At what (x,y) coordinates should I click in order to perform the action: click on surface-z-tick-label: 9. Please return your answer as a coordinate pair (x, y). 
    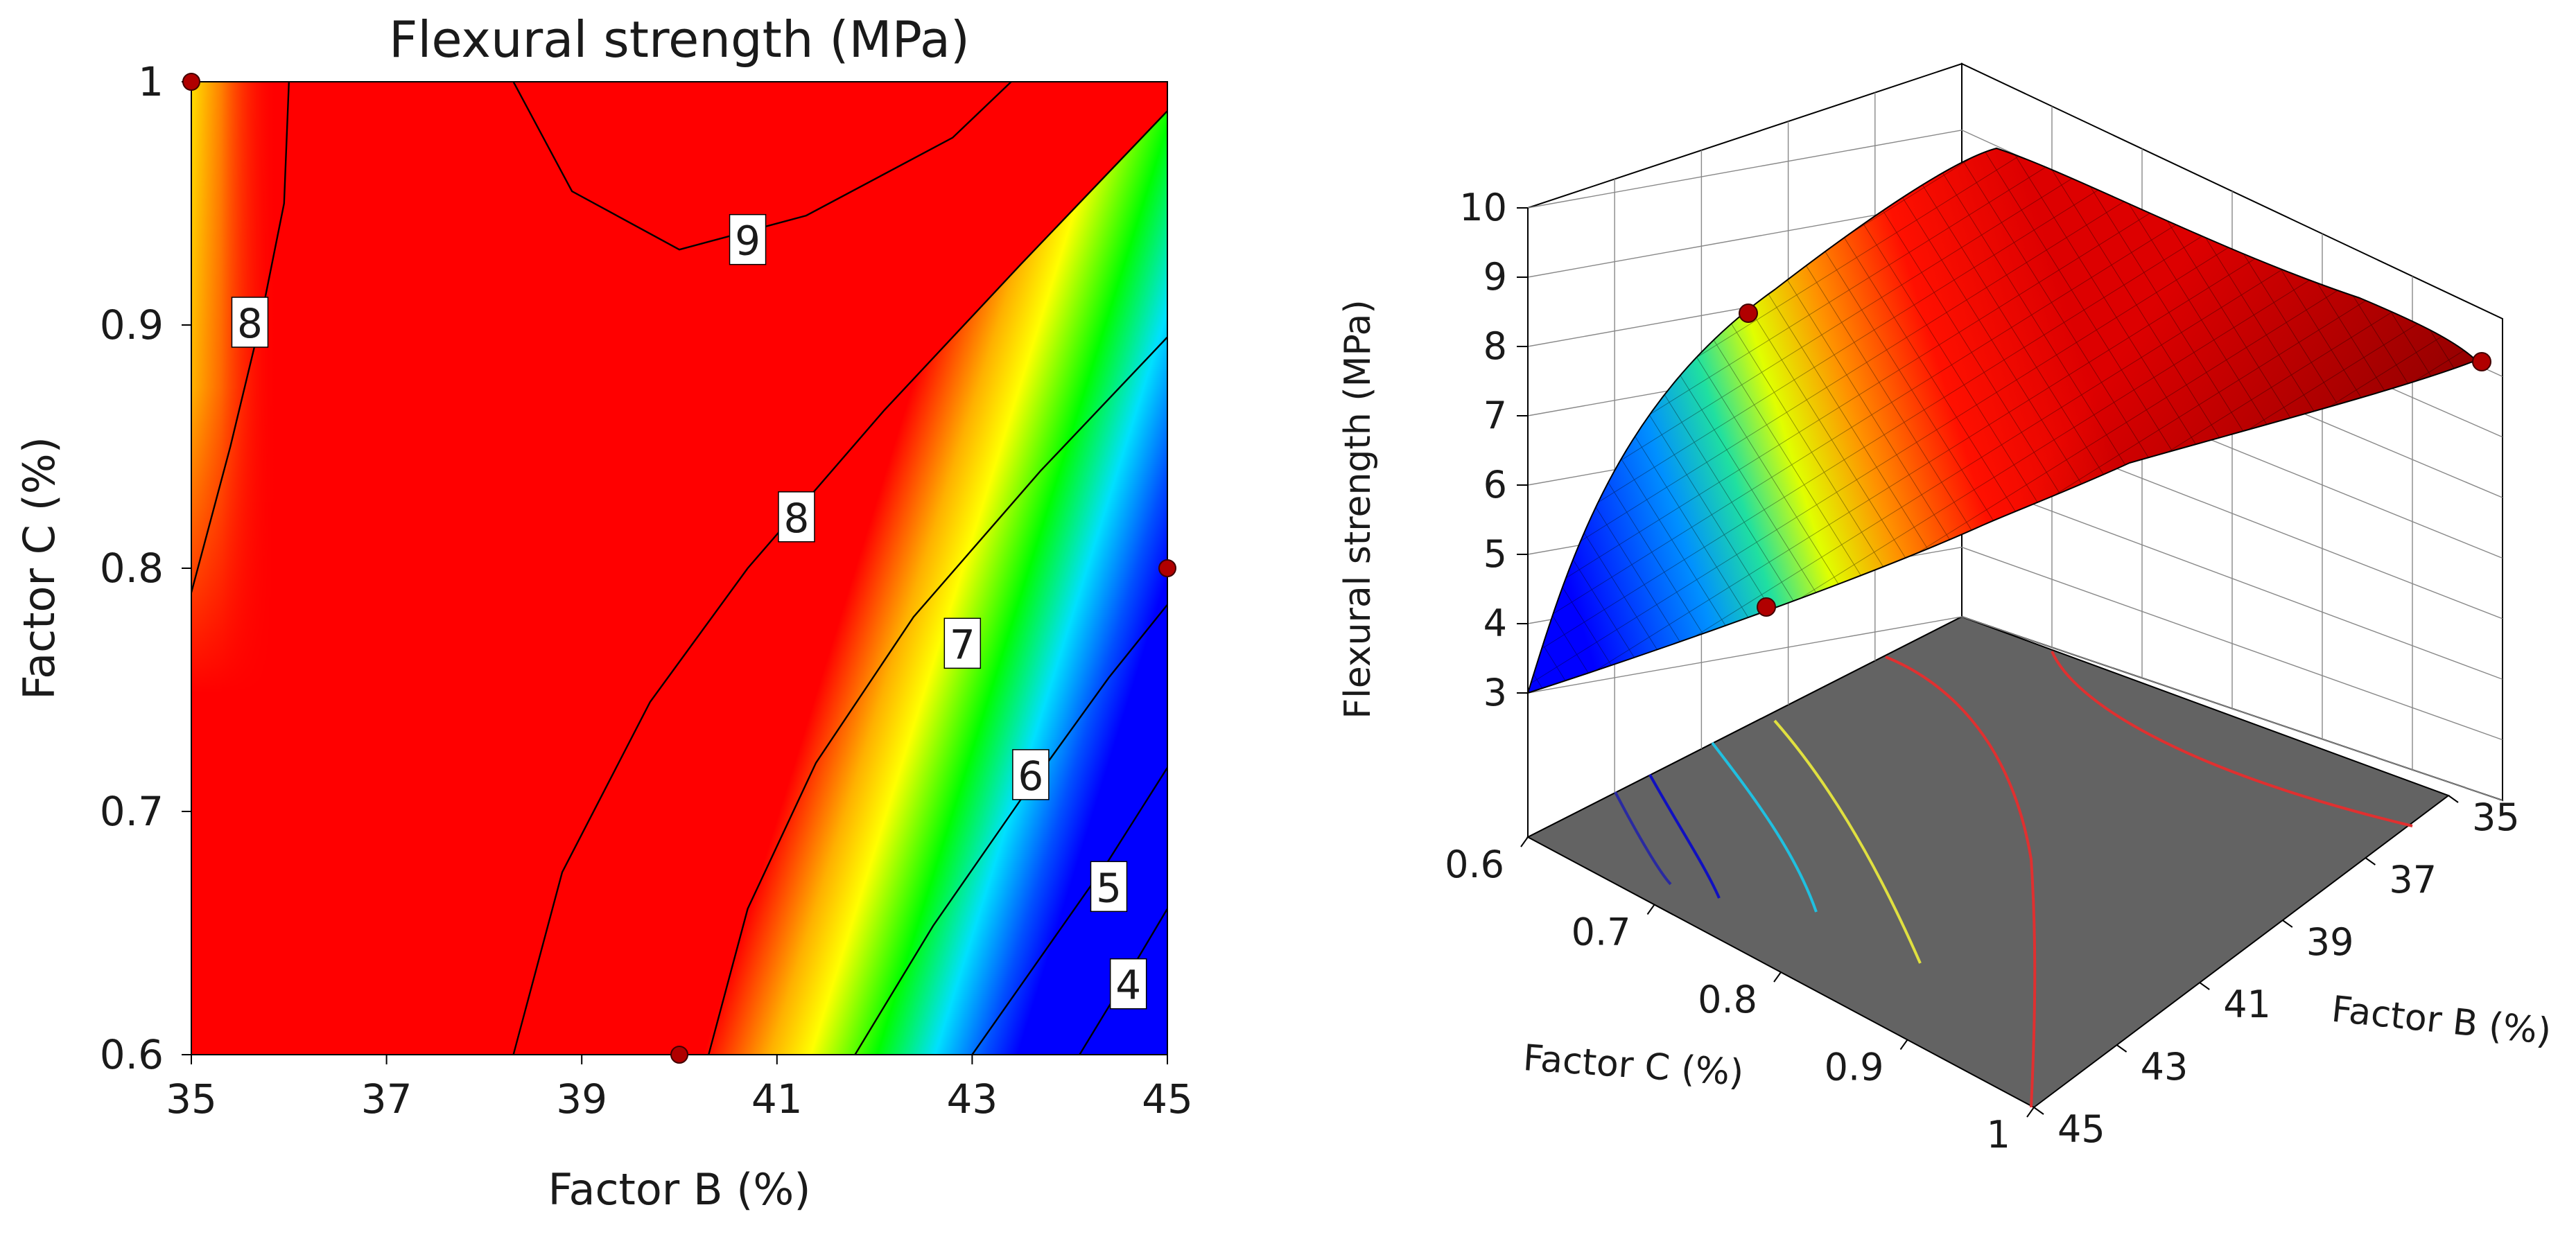
    Looking at the image, I should click on (1495, 277).